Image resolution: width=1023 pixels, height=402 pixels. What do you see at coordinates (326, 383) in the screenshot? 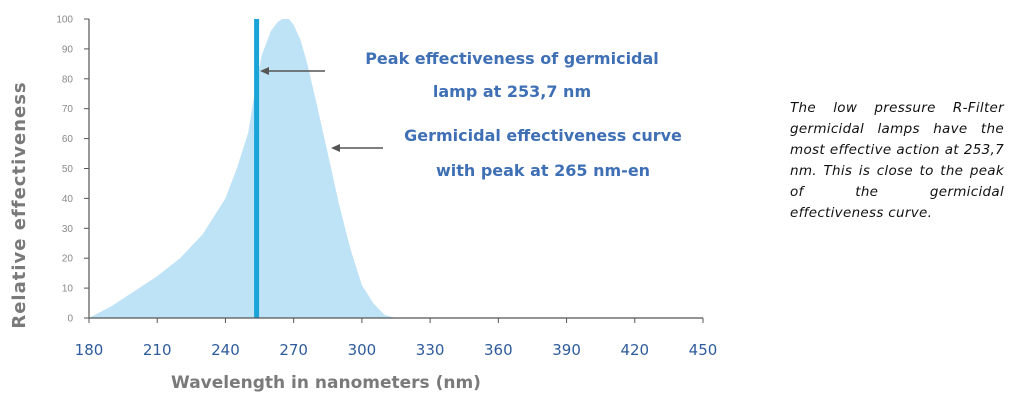
I see `x-axis-label: Wavelength in nanometers (nm)` at bounding box center [326, 383].